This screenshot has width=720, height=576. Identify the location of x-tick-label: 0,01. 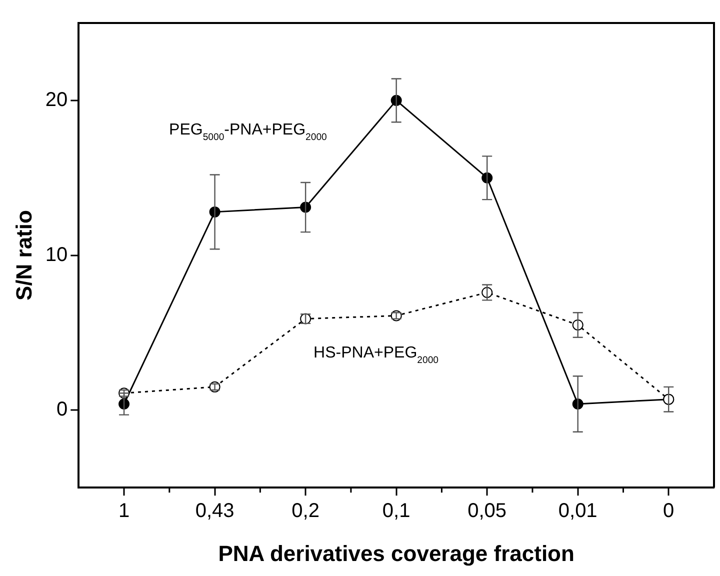
(578, 511).